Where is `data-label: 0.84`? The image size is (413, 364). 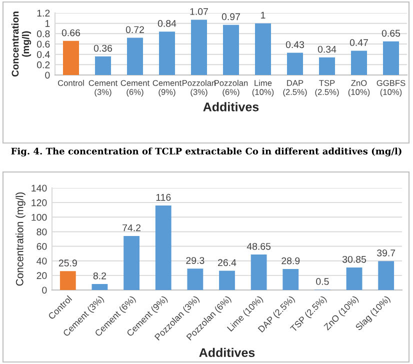 data-label: 0.84 is located at coordinates (167, 23).